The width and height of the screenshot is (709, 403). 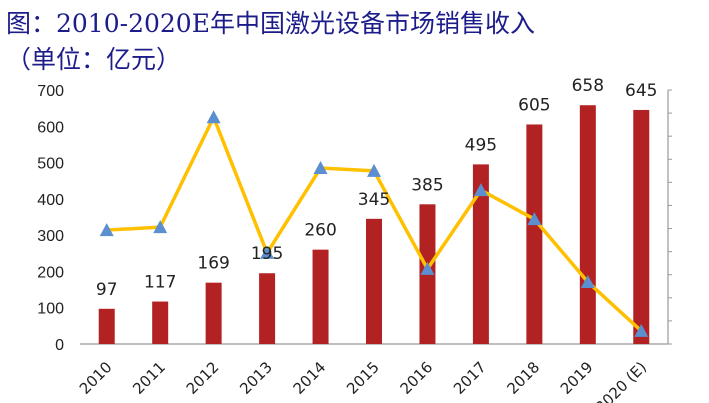 I want to click on x-tick-label: 2015, so click(x=363, y=378).